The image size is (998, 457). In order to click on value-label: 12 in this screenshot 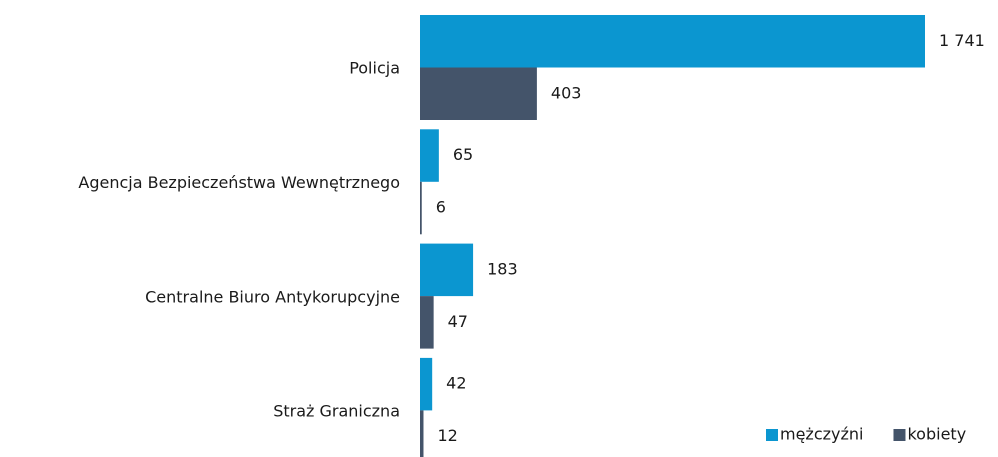, I will do `click(447, 435)`.